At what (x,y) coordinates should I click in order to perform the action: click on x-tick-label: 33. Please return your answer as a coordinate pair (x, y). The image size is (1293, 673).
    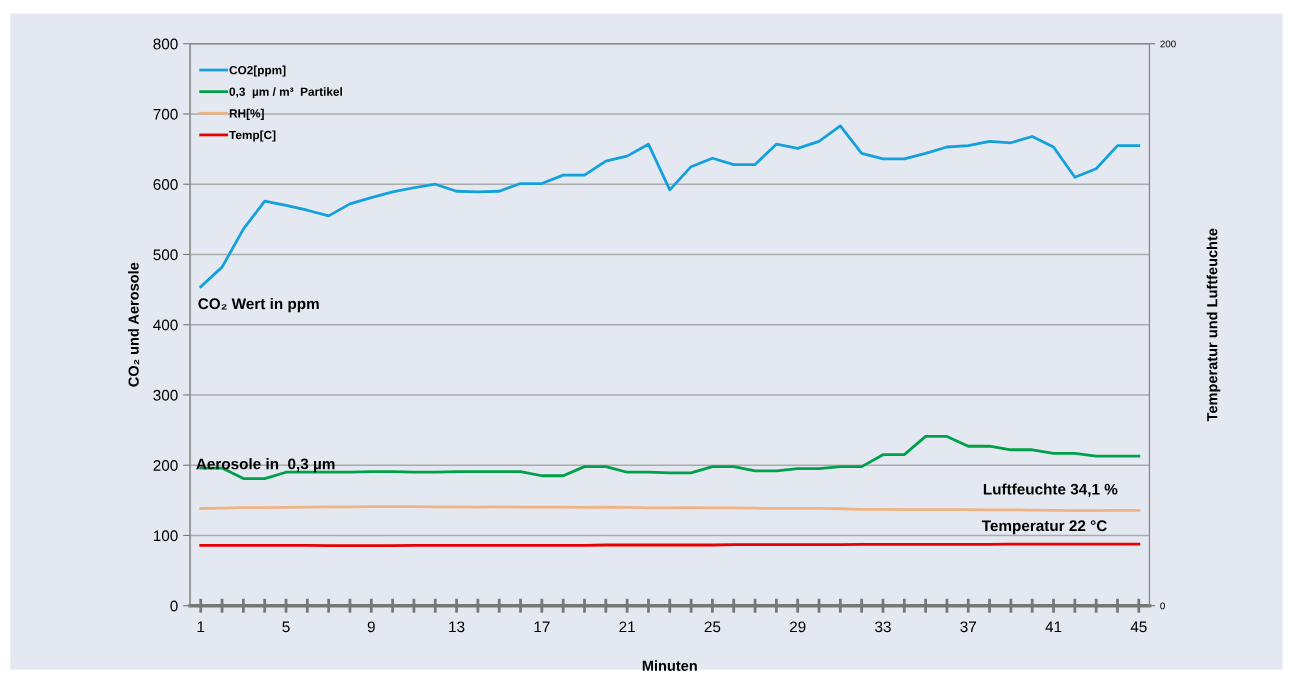
    Looking at the image, I should click on (883, 627).